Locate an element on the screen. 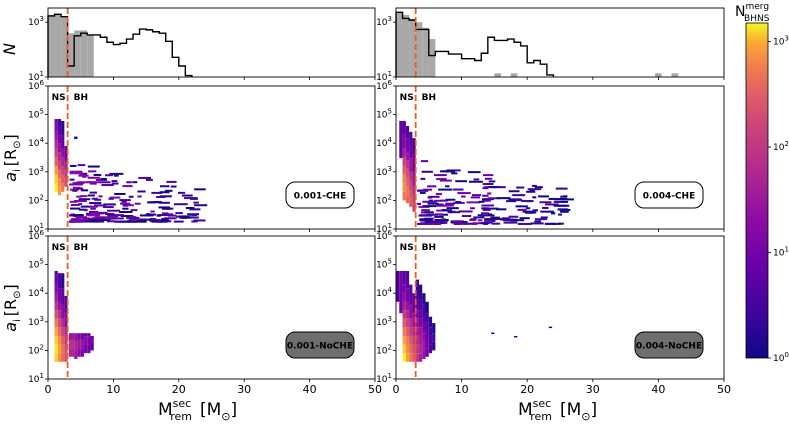  colorbar-tick-label-0: 100 is located at coordinates (781, 357).